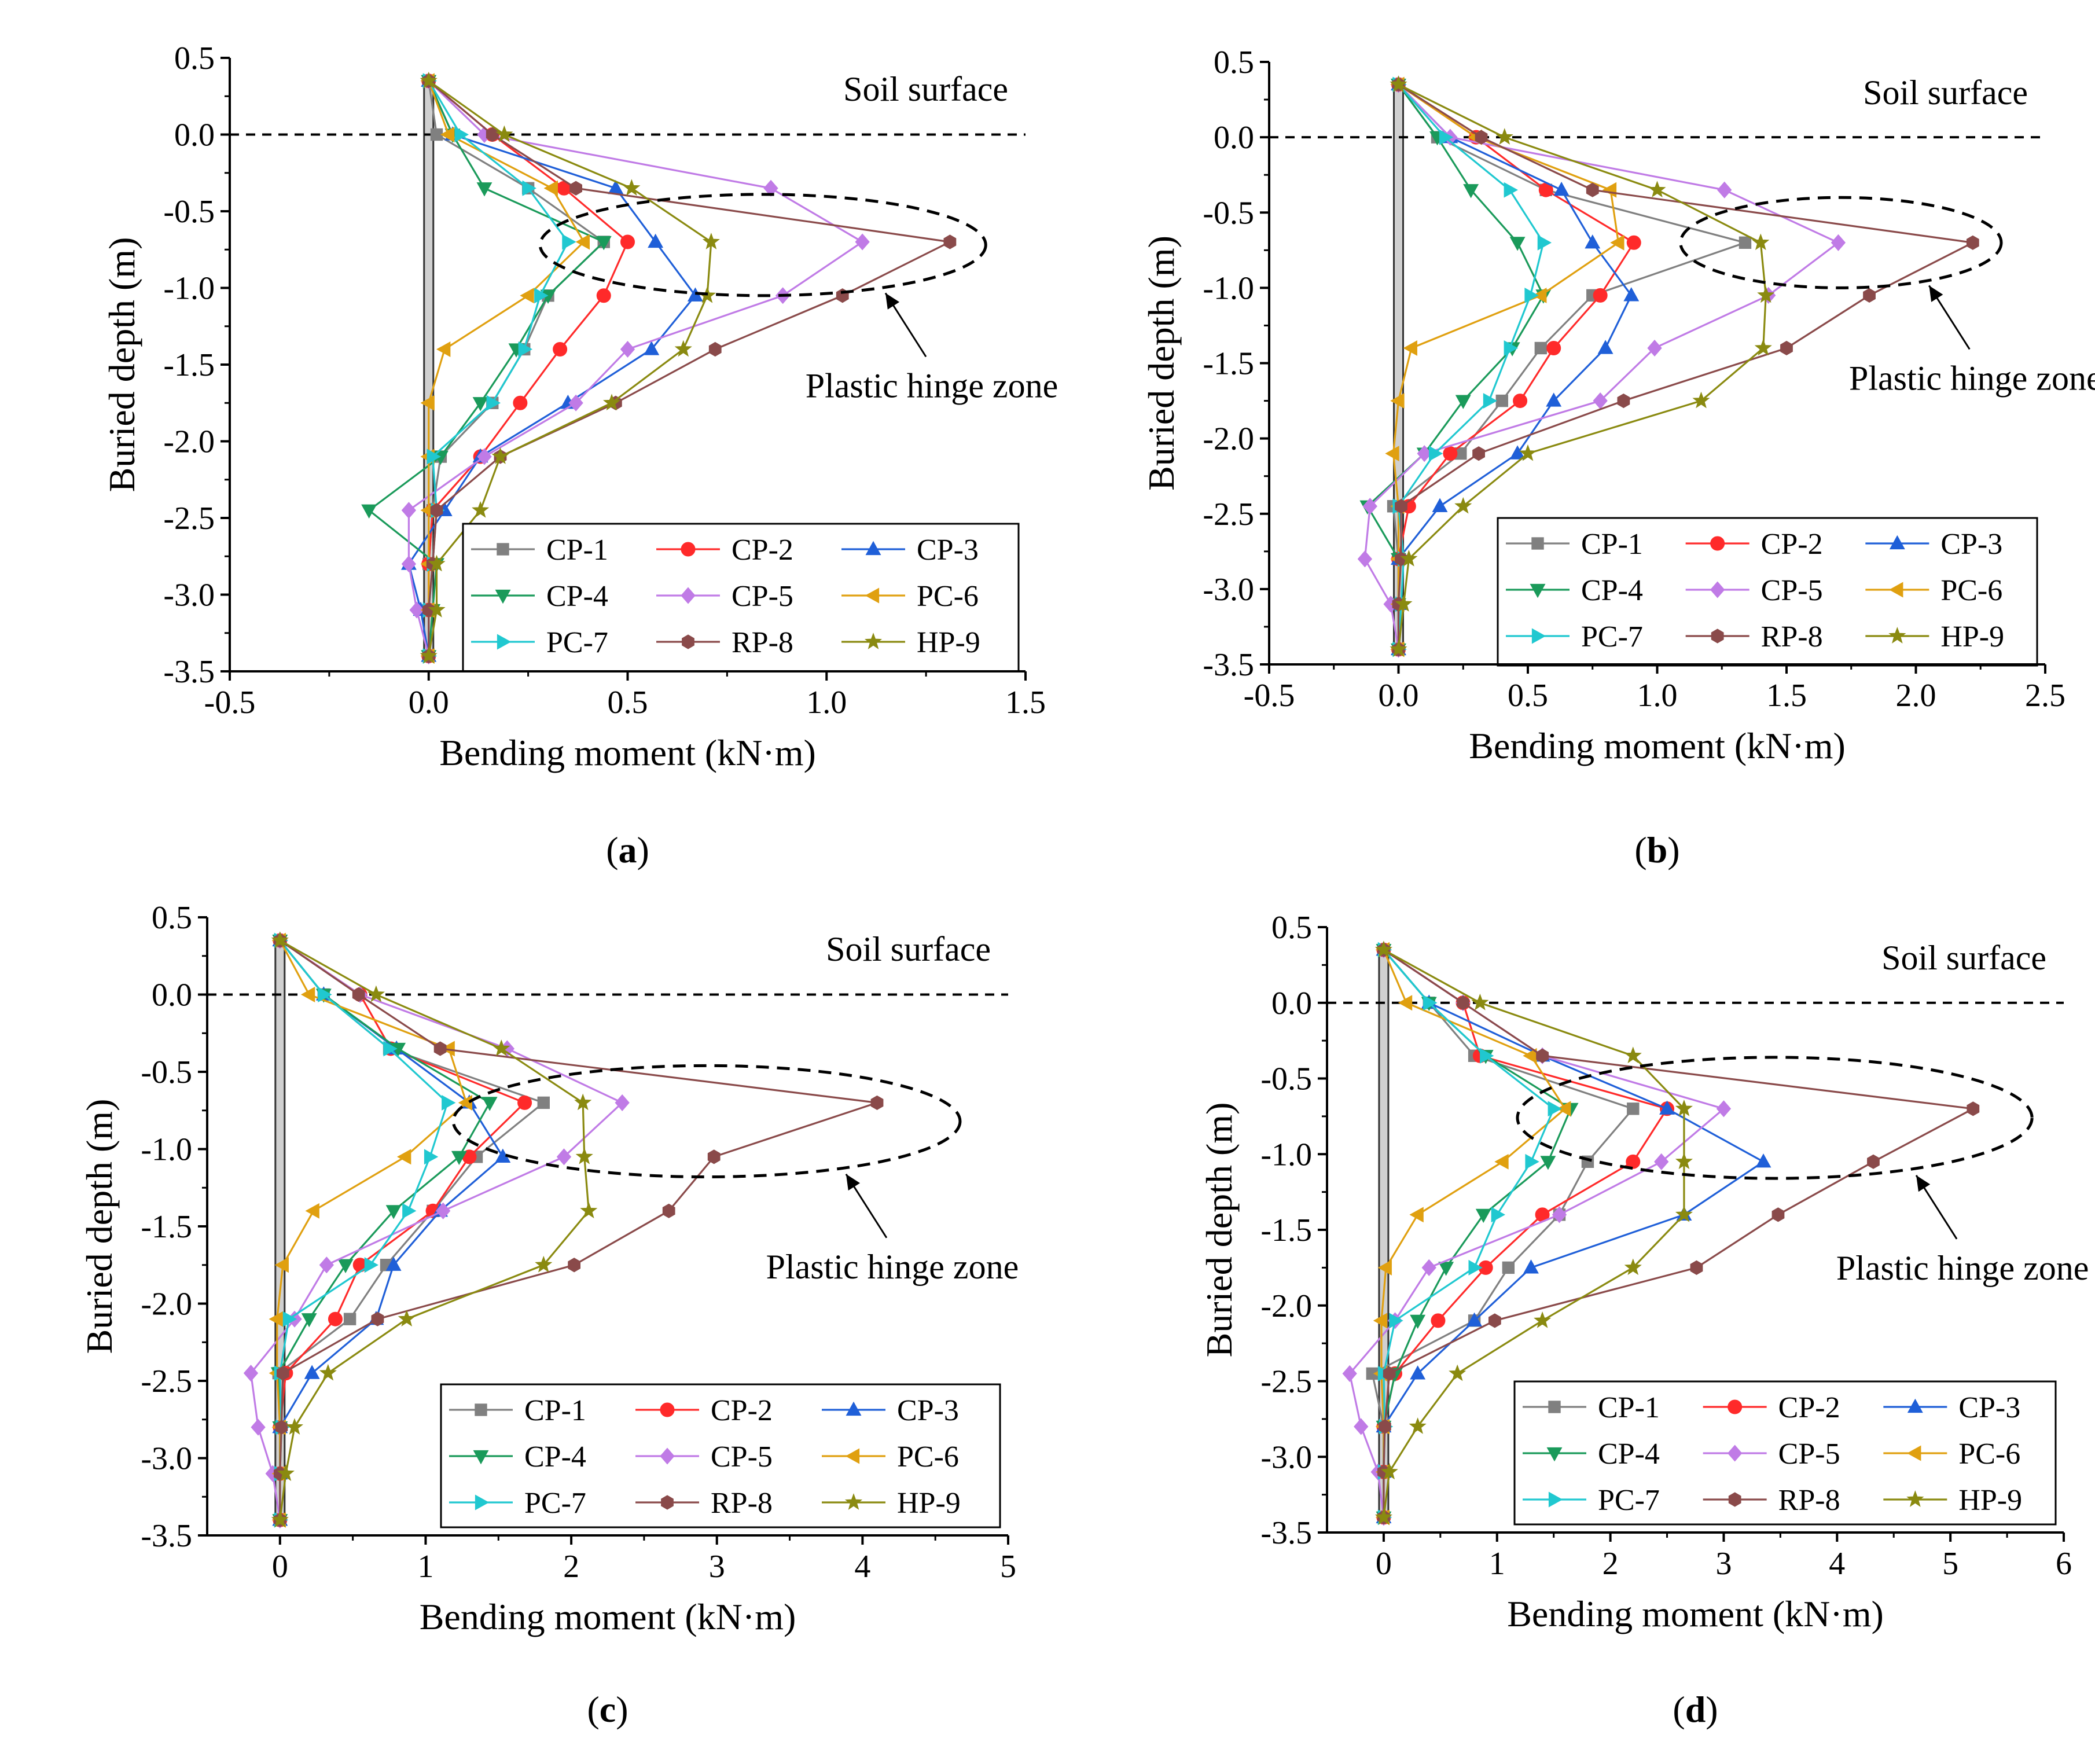 This screenshot has height=1764, width=2095. Describe the element at coordinates (429, 703) in the screenshot. I see `panel-a-x-tick-label-1: 0.0` at that location.